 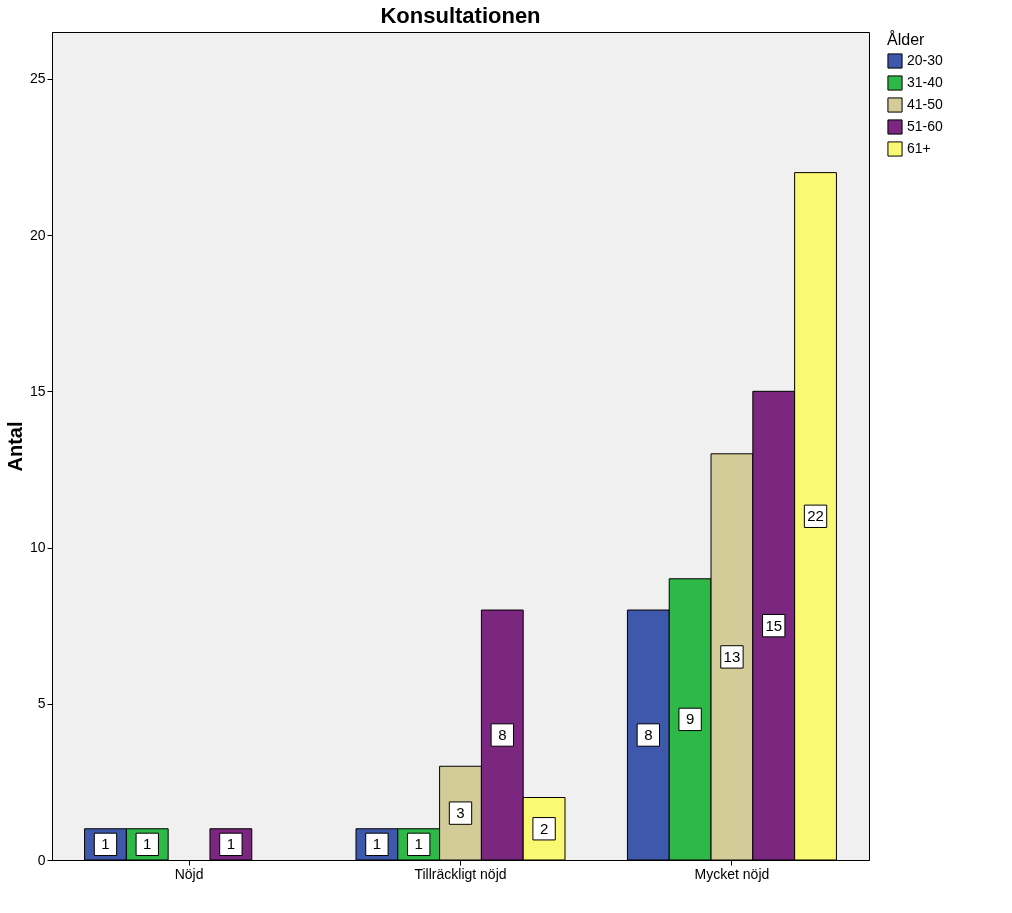 I want to click on y-tick-label: 10, so click(x=37, y=547).